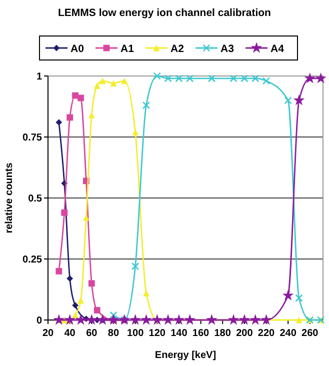 This screenshot has height=366, width=329. Describe the element at coordinates (32, 138) in the screenshot. I see `y-tick-label: 0.75` at that location.